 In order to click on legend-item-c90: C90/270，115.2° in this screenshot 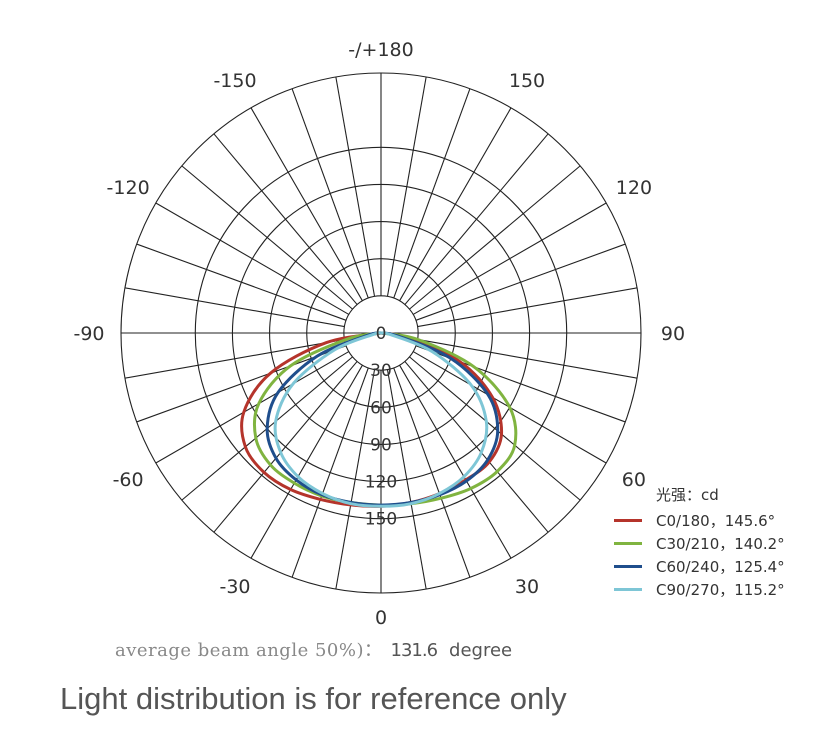, I will do `click(699, 589)`.